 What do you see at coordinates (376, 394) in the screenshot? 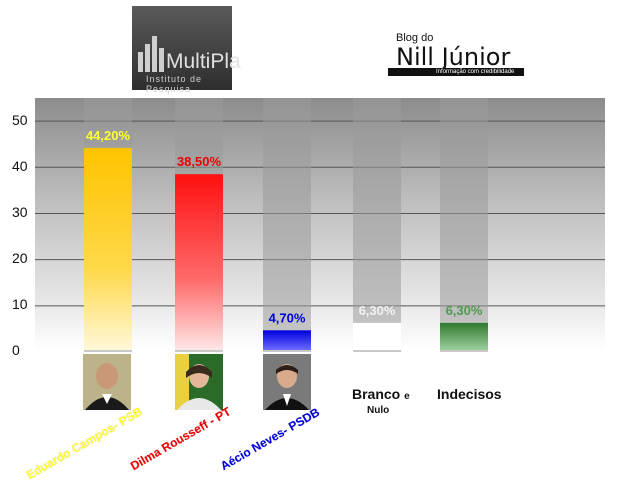
I see `branco-label: Branco` at bounding box center [376, 394].